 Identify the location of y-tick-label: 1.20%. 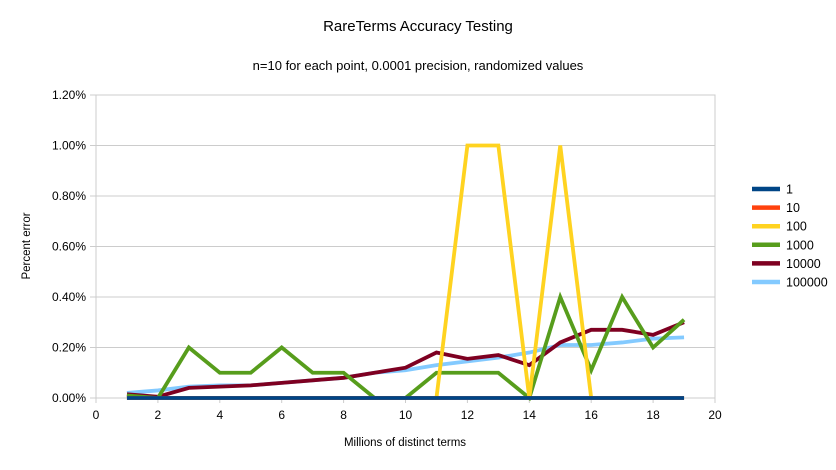
(69, 95).